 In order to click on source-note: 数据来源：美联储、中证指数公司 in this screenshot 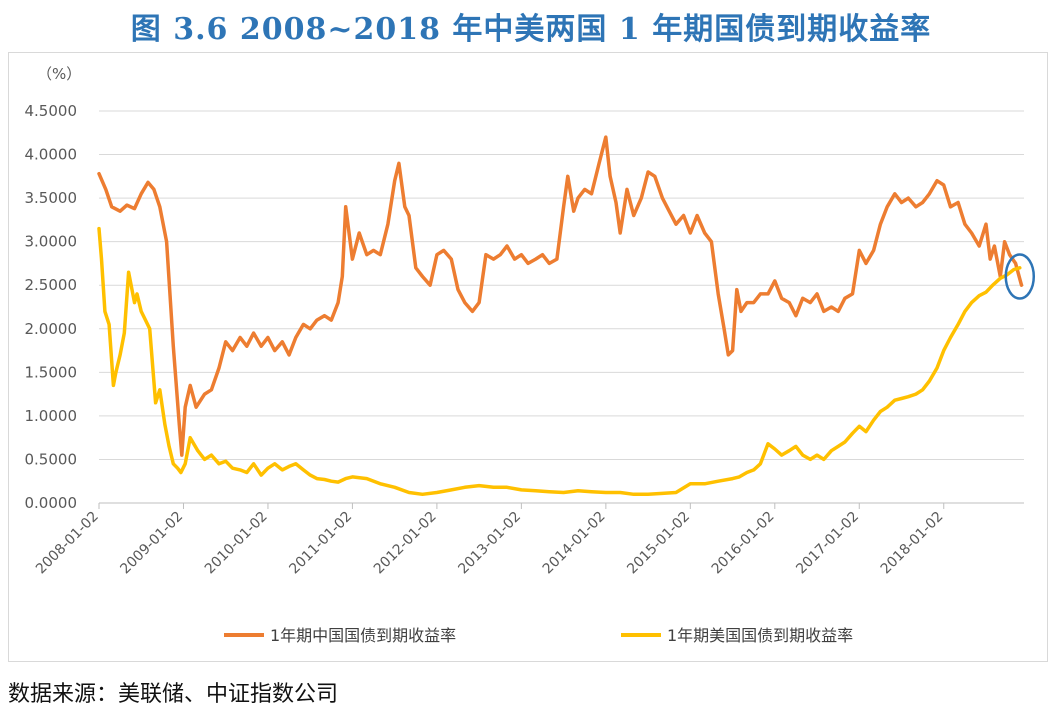, I will do `click(173, 694)`.